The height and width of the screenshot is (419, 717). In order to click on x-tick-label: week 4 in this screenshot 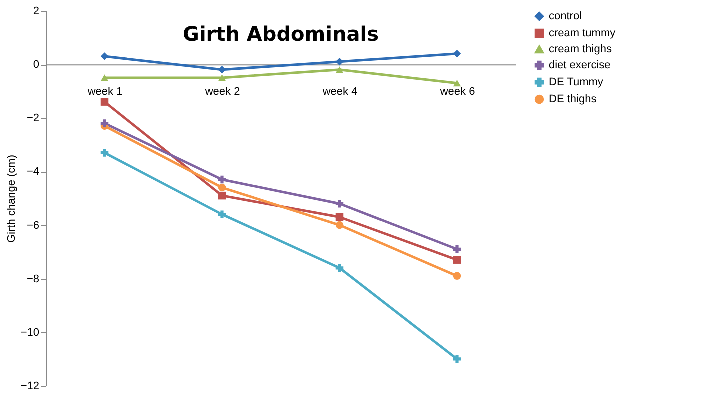, I will do `click(340, 92)`.